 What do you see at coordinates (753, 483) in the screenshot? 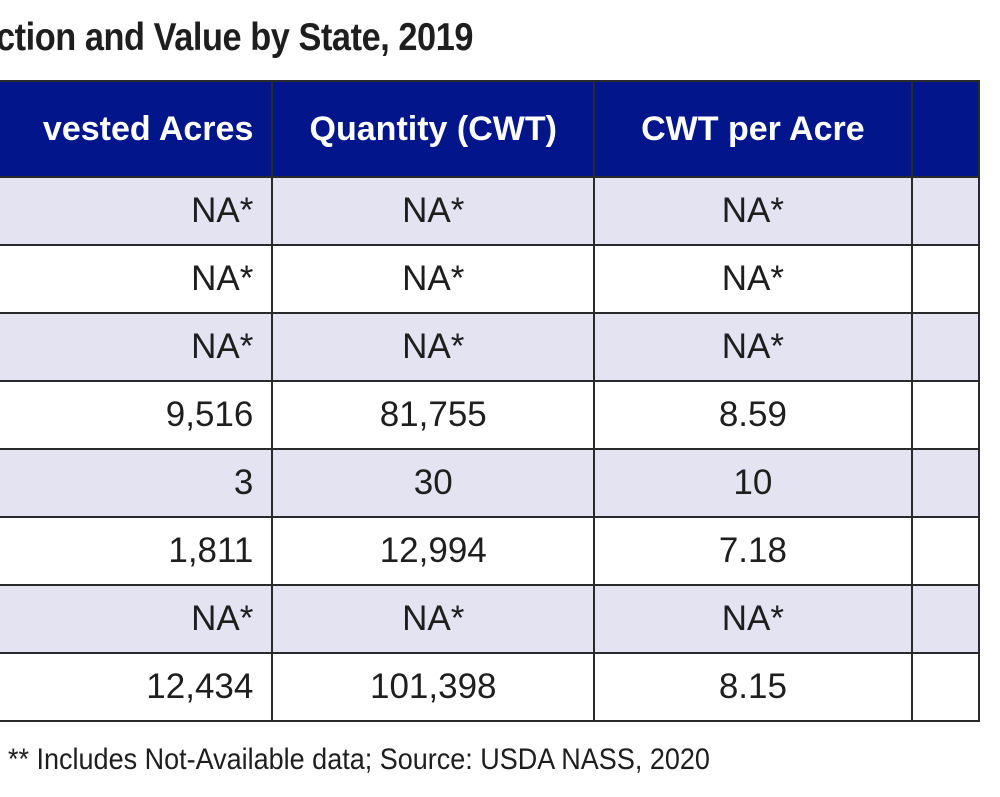
I see `table-cell: 10` at bounding box center [753, 483].